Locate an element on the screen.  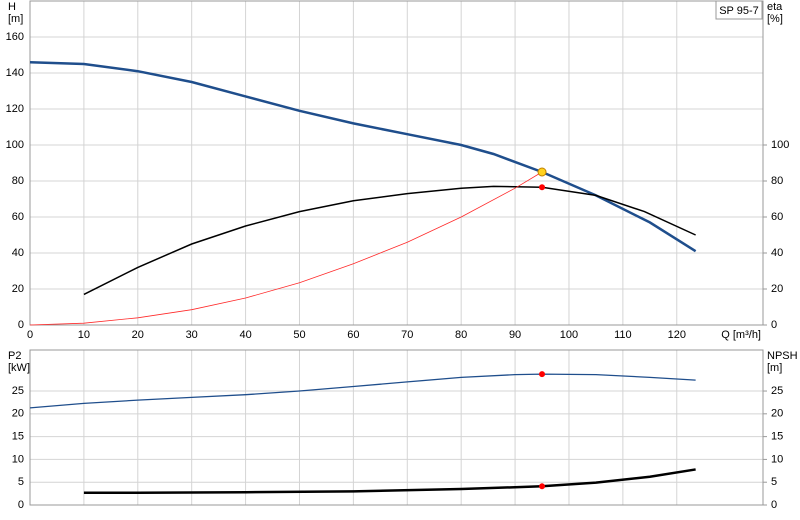
y-tick-label: 160 is located at coordinates (15, 37).